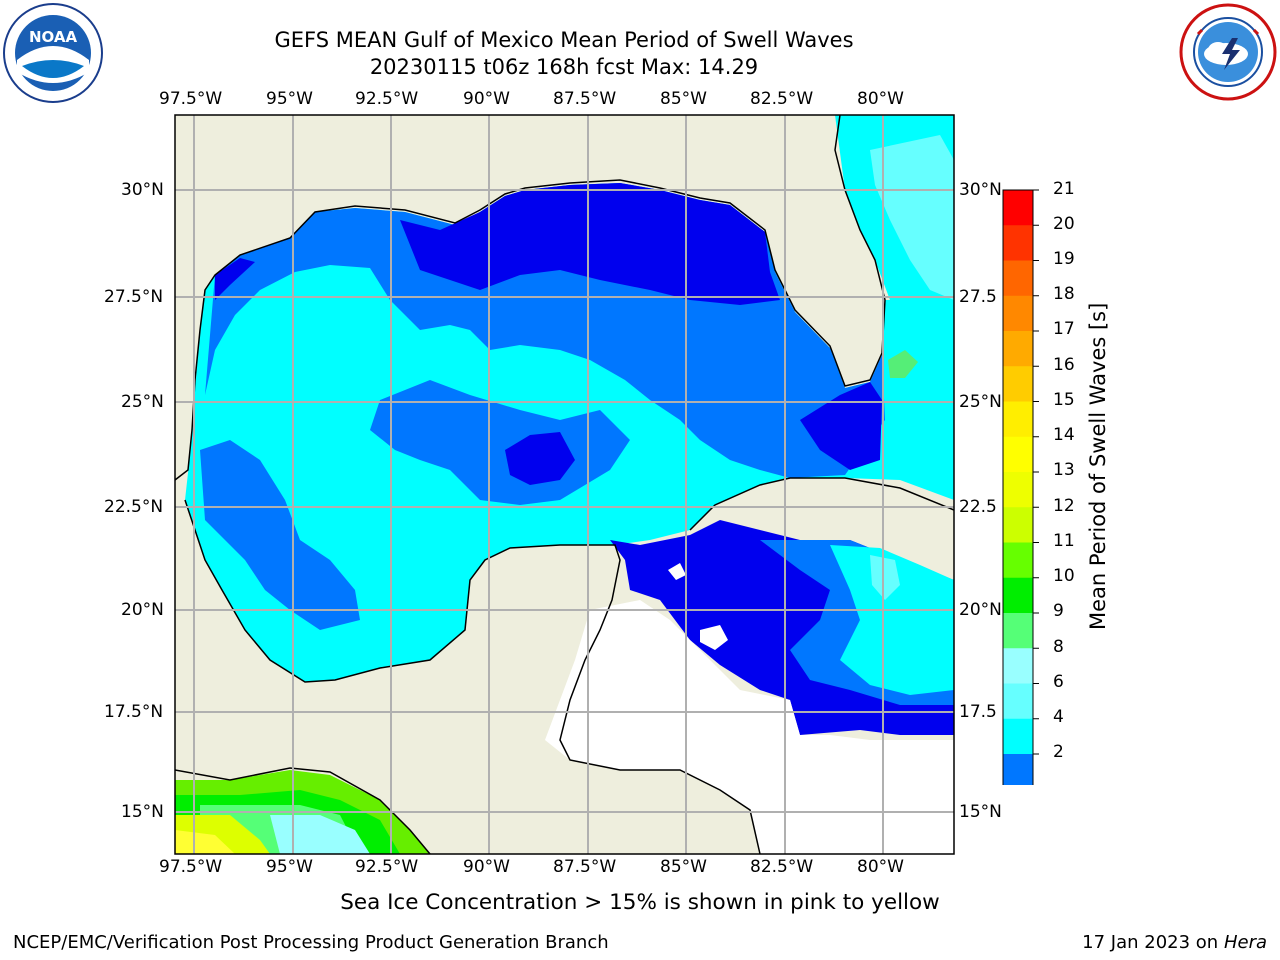 The width and height of the screenshot is (1280, 960). What do you see at coordinates (980, 190) in the screenshot?
I see `lat-label-right: 30°N` at bounding box center [980, 190].